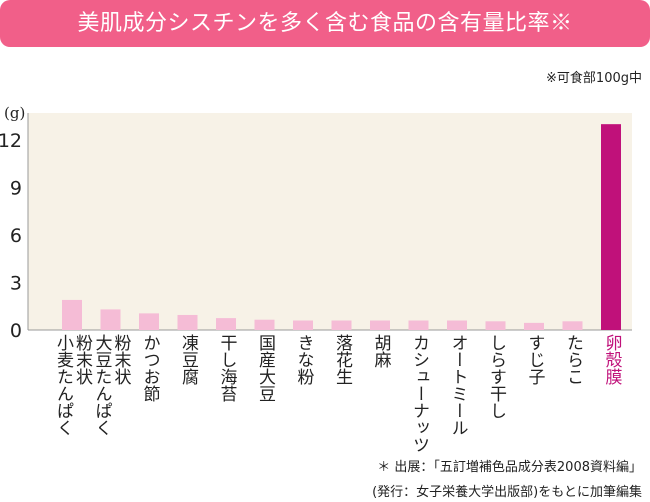  I want to click on category-label: 落花生, so click(342, 359).